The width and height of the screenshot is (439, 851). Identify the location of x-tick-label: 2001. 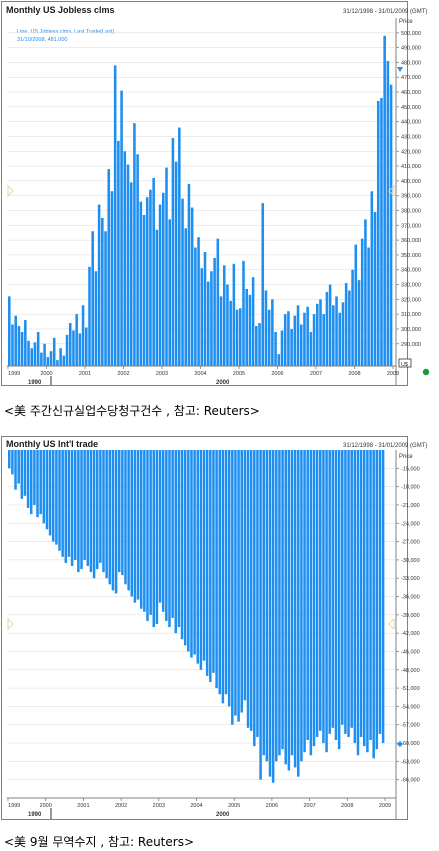
(85, 374).